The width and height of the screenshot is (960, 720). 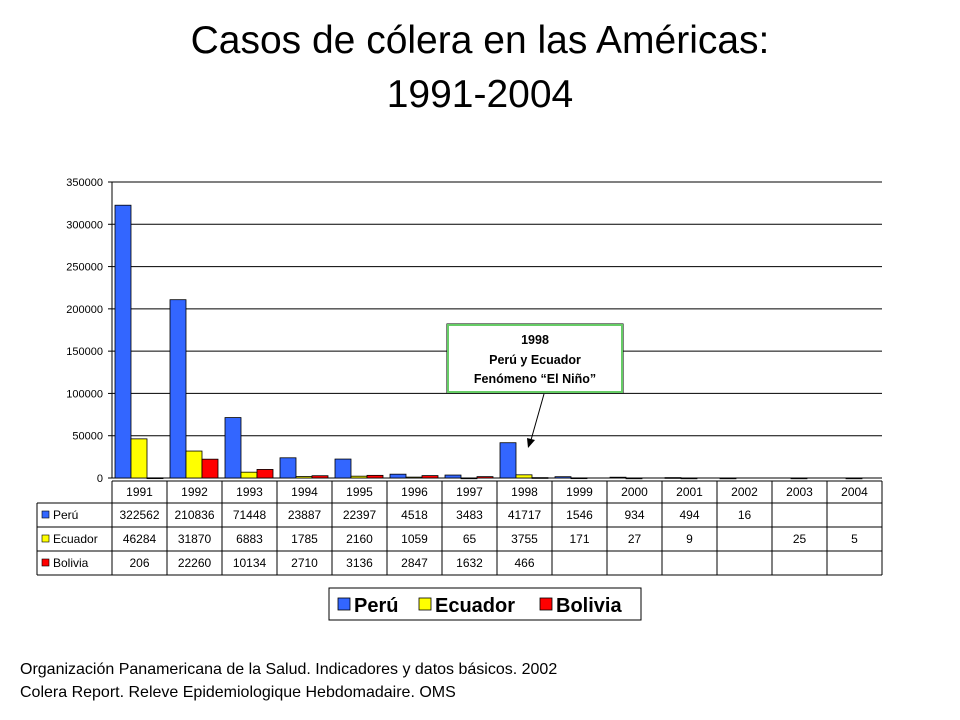 What do you see at coordinates (87, 437) in the screenshot?
I see `y-tick-label: 50000` at bounding box center [87, 437].